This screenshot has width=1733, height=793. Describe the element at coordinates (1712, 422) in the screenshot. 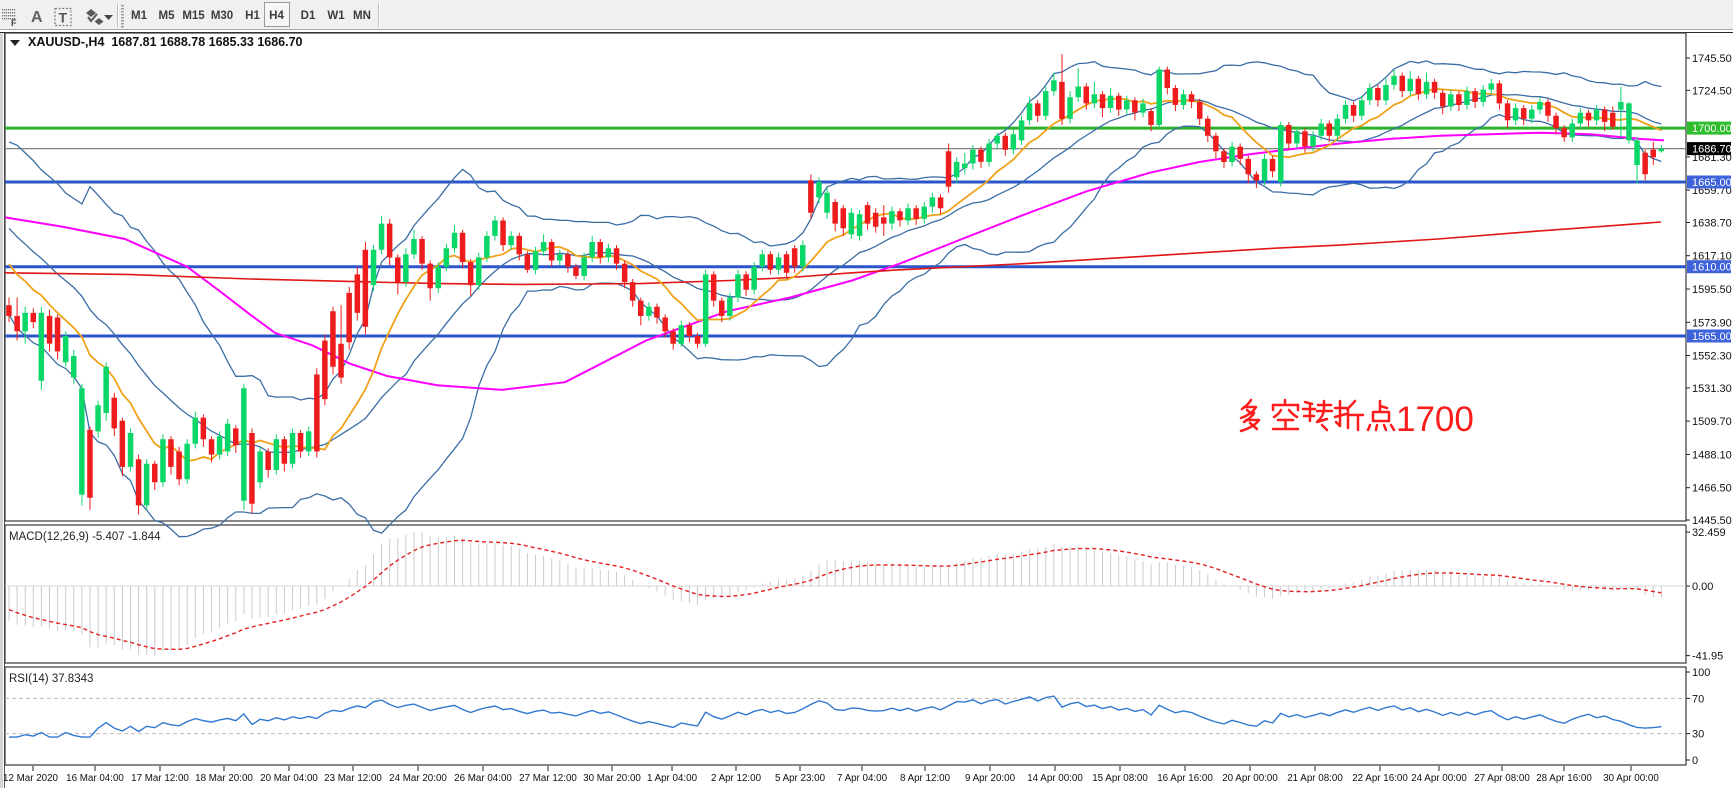

I see `svg-text: 1509.70` at that location.